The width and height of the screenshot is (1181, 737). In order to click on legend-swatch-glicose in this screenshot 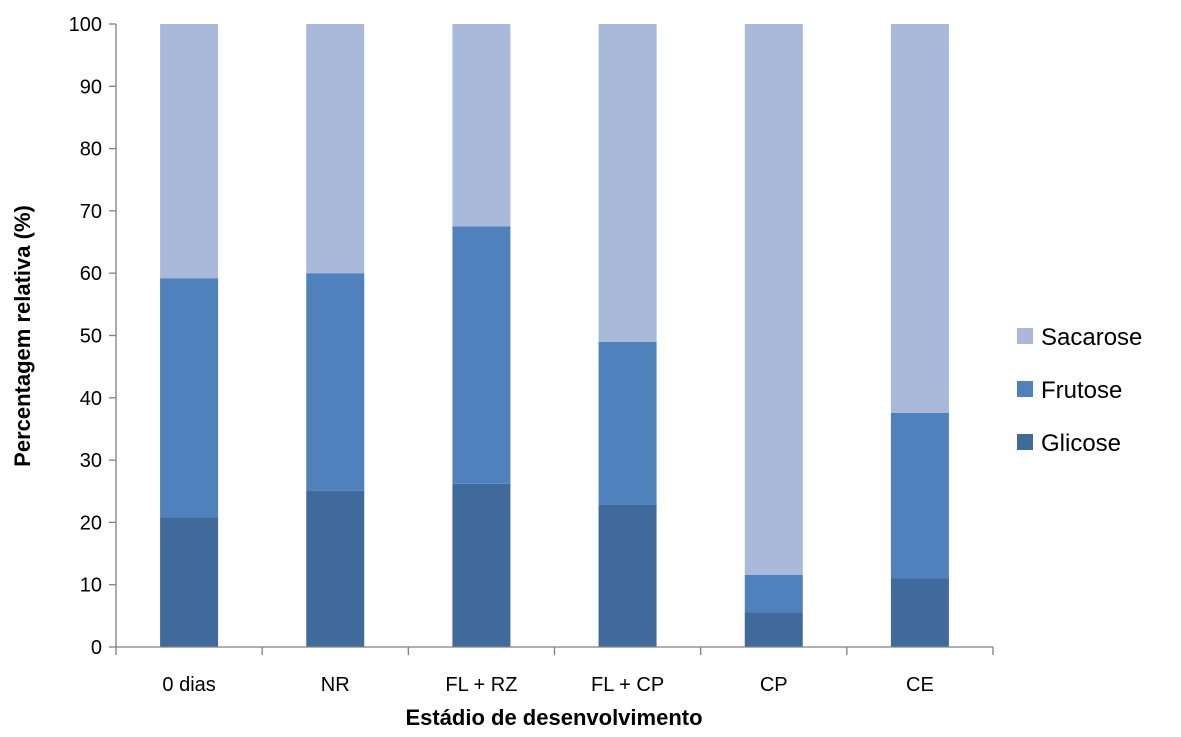, I will do `click(1025, 442)`.